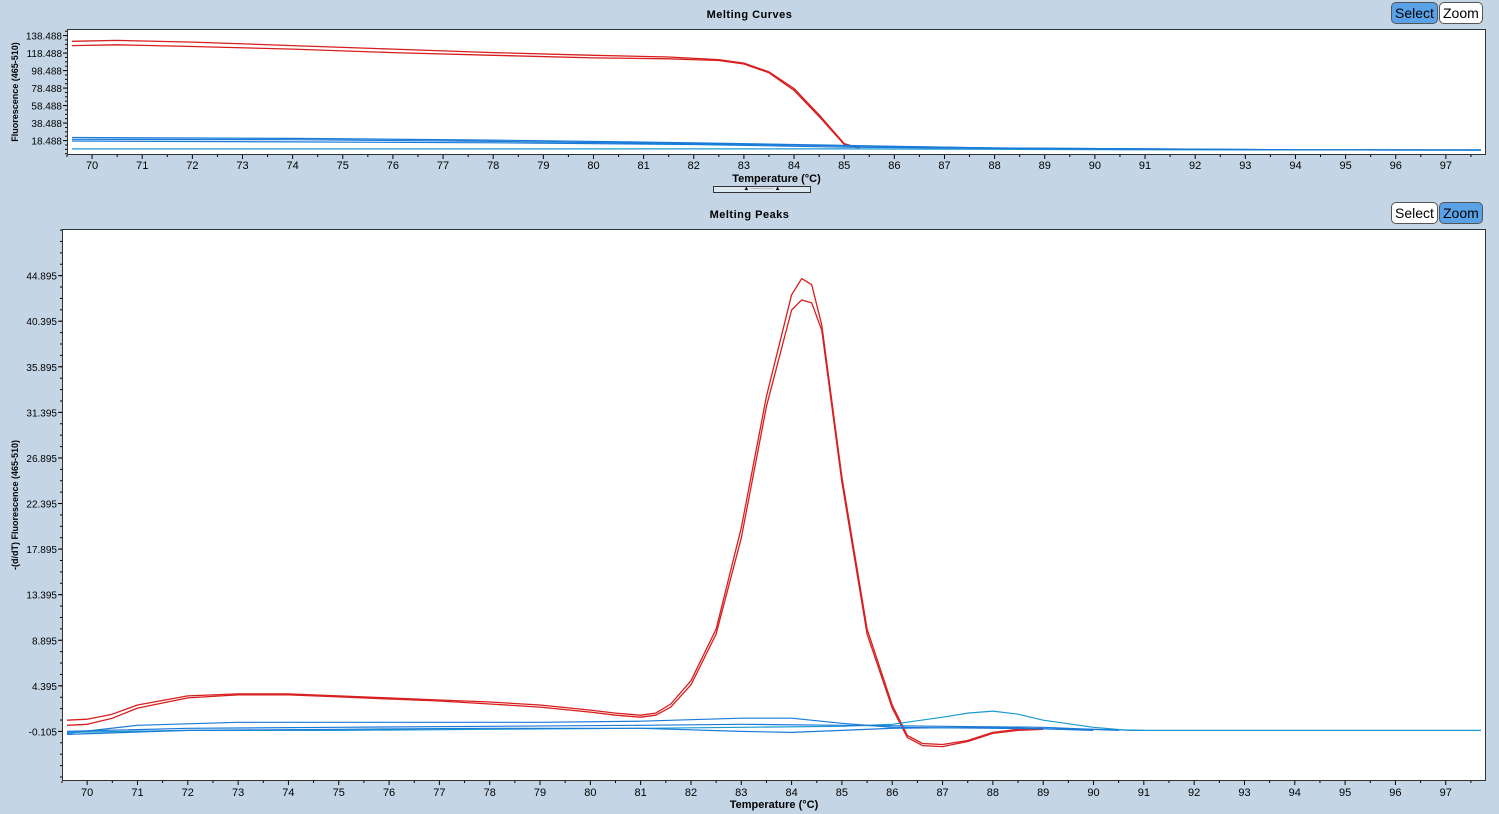  I want to click on melting-curves-title: Melting Curves, so click(749, 15).